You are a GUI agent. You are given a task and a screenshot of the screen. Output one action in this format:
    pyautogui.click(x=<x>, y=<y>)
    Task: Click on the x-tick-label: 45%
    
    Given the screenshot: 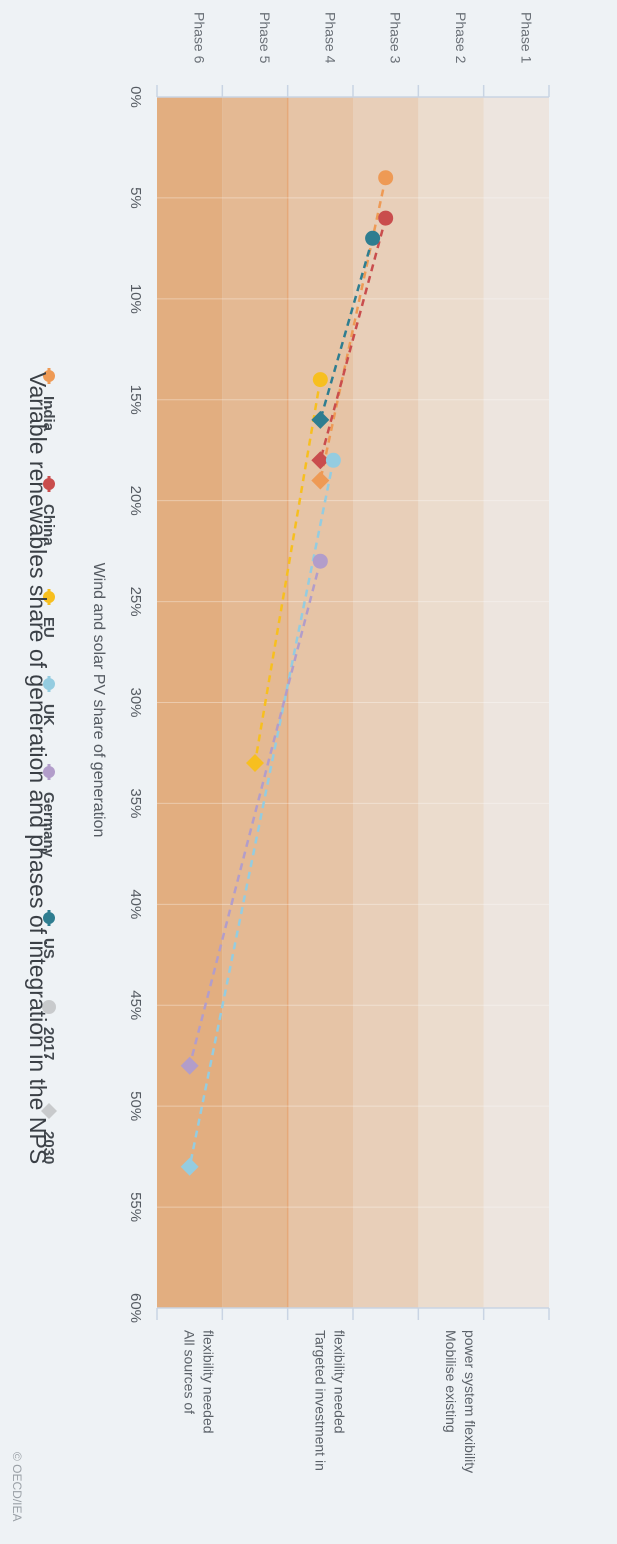 What is the action you would take?
    pyautogui.click(x=135, y=1005)
    